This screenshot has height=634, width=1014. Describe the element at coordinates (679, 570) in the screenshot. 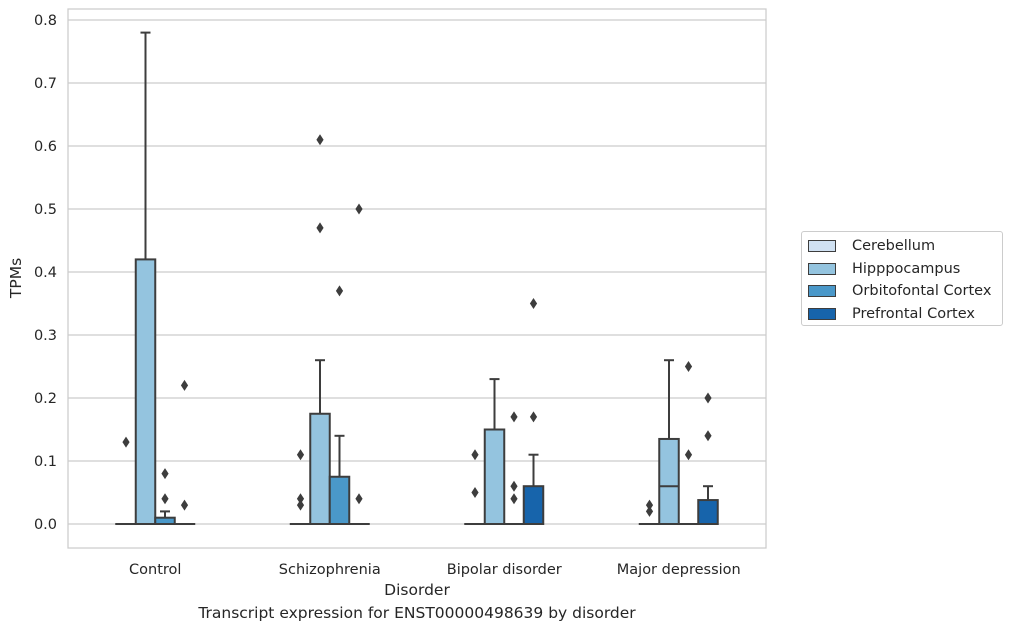

I see `x-tick-label: Major depression` at that location.